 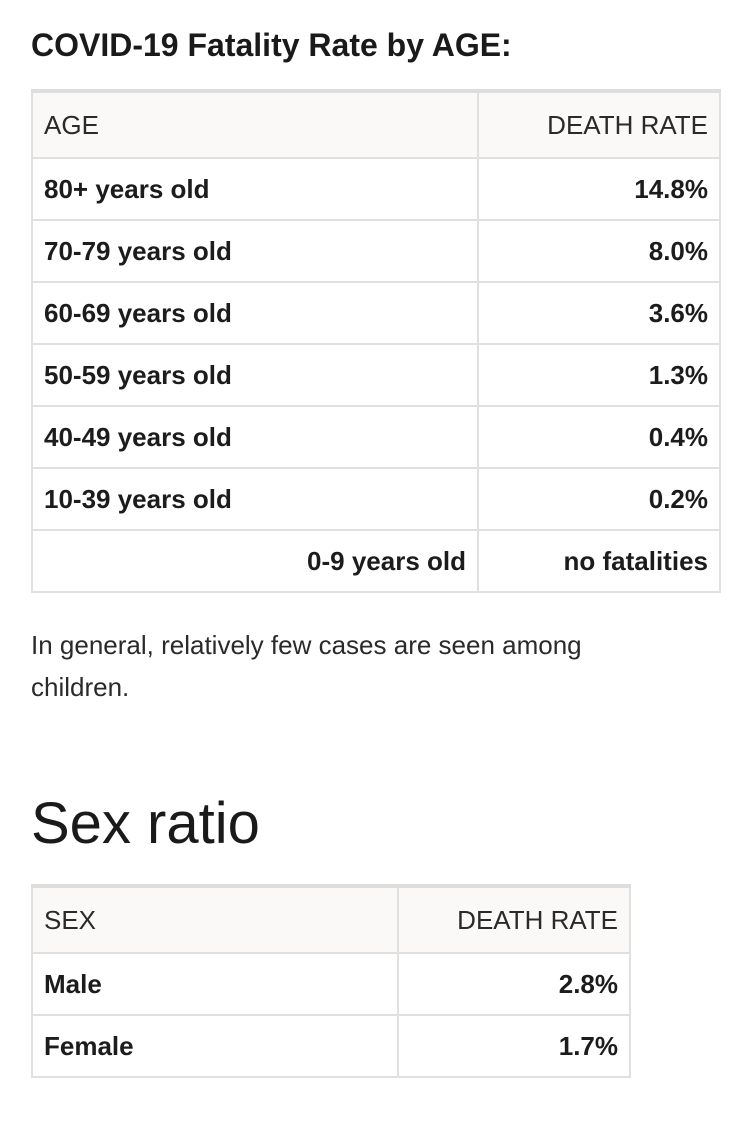 What do you see at coordinates (599, 189) in the screenshot?
I see `death-rate-cell: 14.8%` at bounding box center [599, 189].